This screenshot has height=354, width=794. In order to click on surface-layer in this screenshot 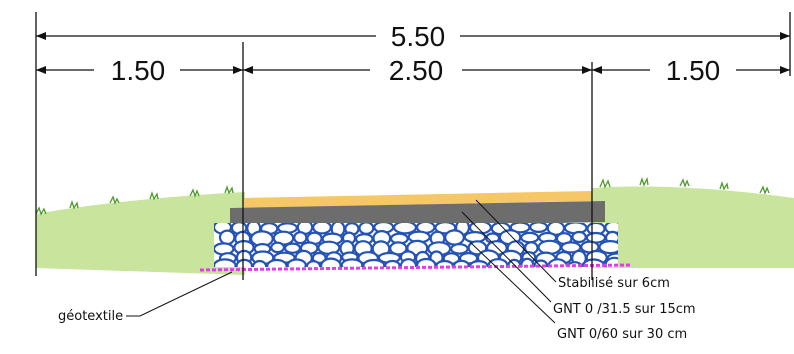, I will do `click(417, 199)`.